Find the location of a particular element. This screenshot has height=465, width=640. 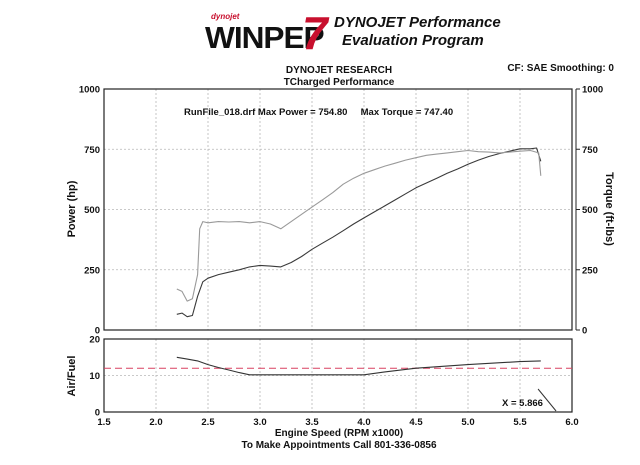

airfuel-axis-label: Air/Fuel is located at coordinates (72, 376).